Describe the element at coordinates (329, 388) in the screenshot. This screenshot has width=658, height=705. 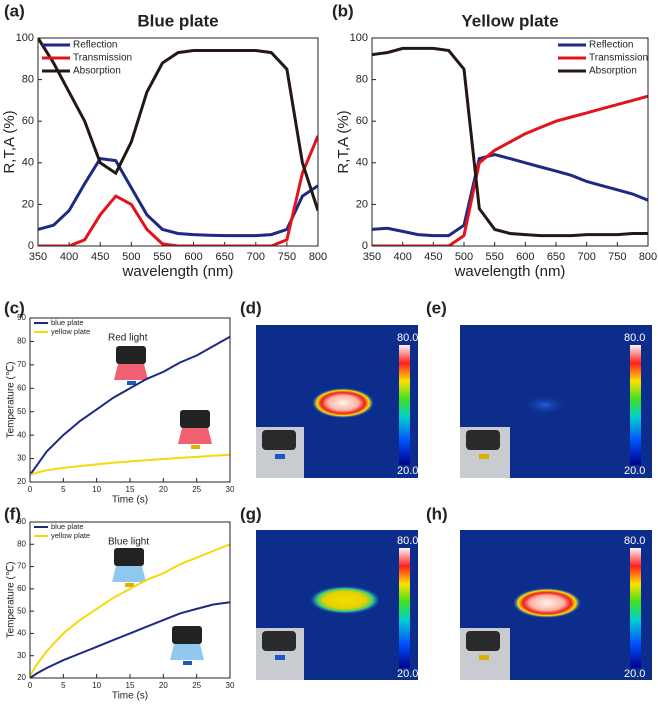
I see `thermal-d: (d) 80.0 20.0` at that location.